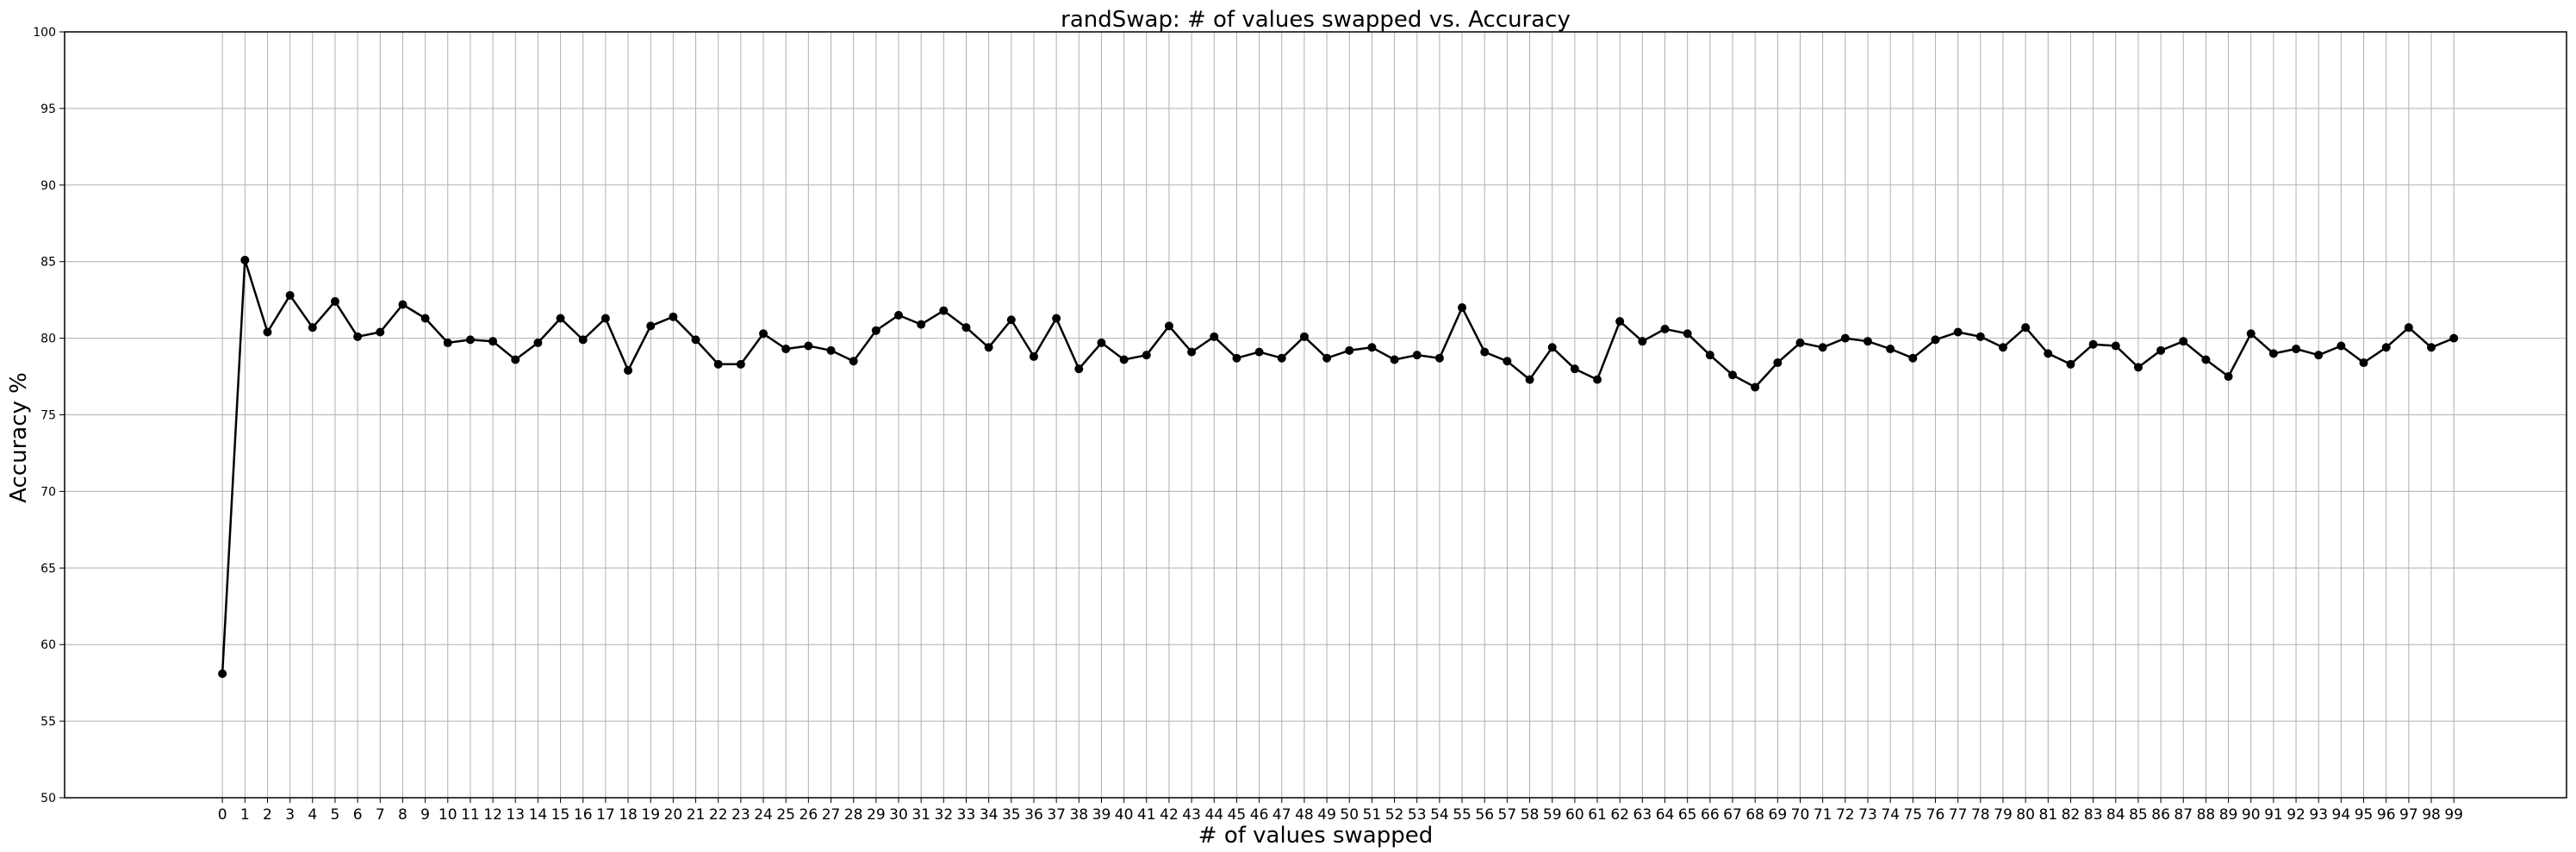  Describe the element at coordinates (1508, 815) in the screenshot. I see `x-tick-label: 57` at that location.